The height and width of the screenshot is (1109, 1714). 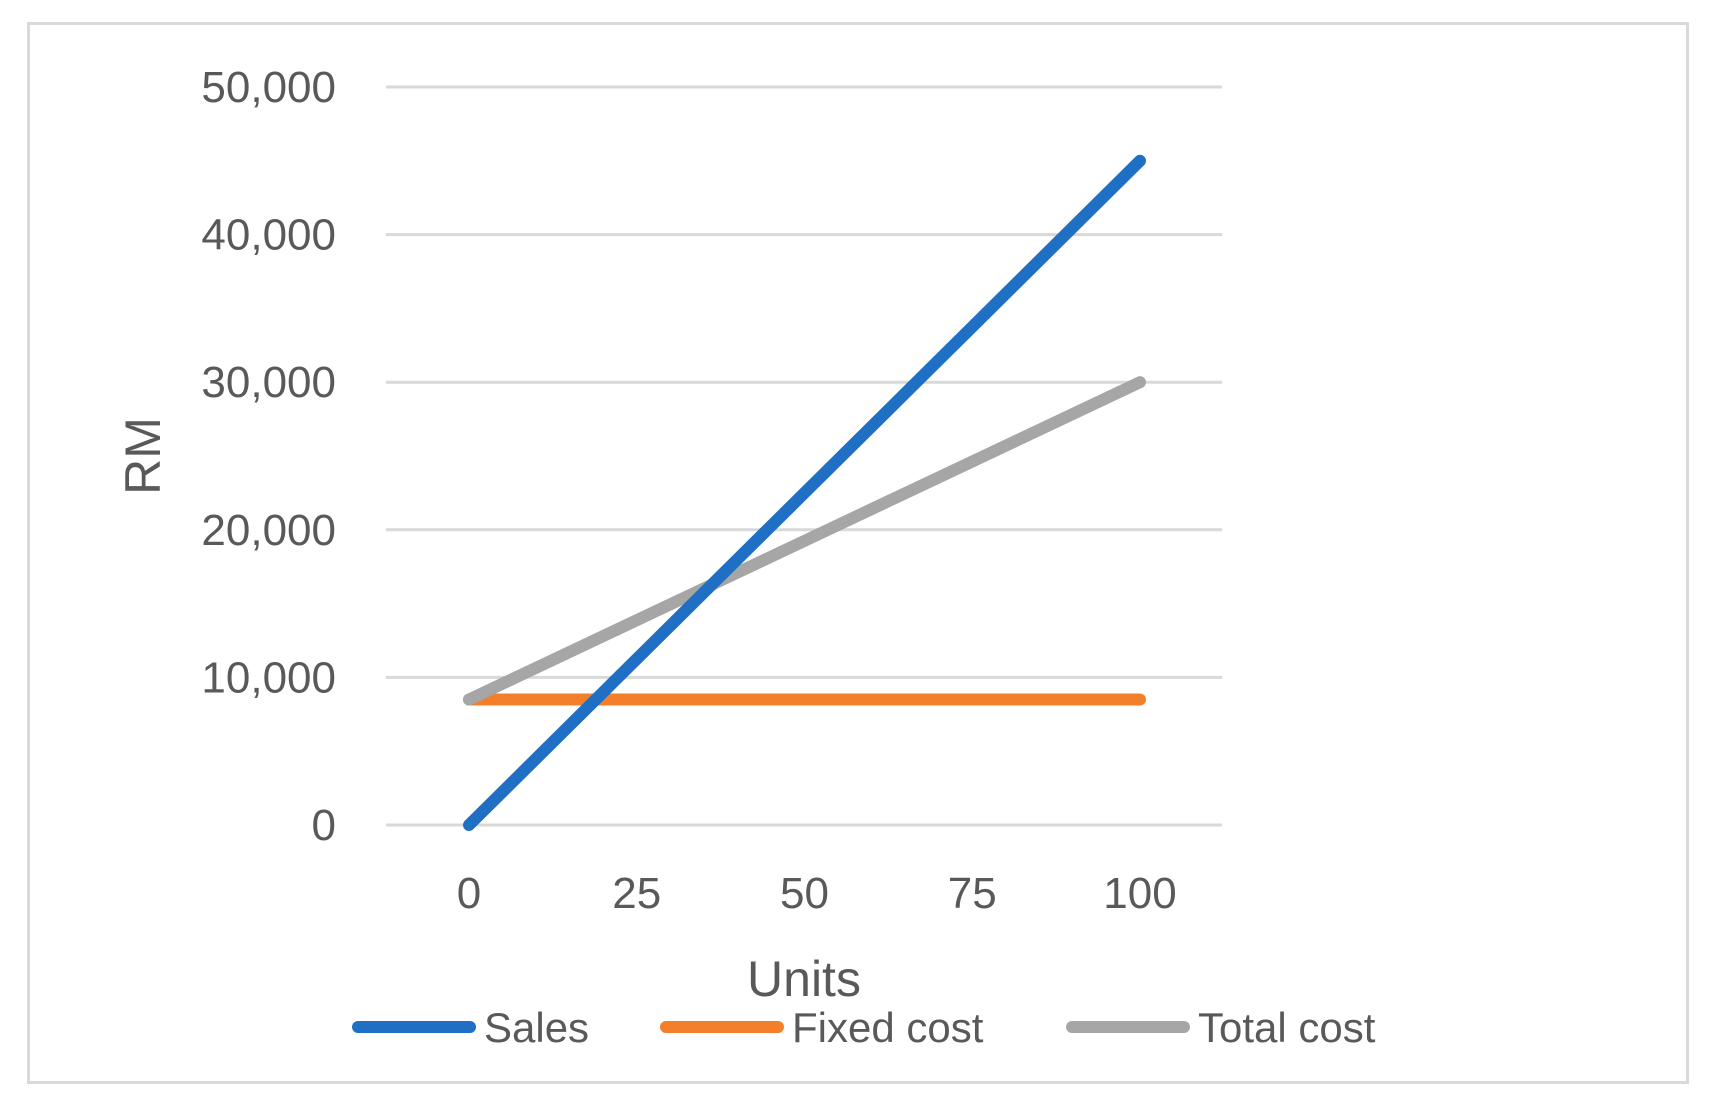 What do you see at coordinates (636, 893) in the screenshot?
I see `x-tick-label: 25` at bounding box center [636, 893].